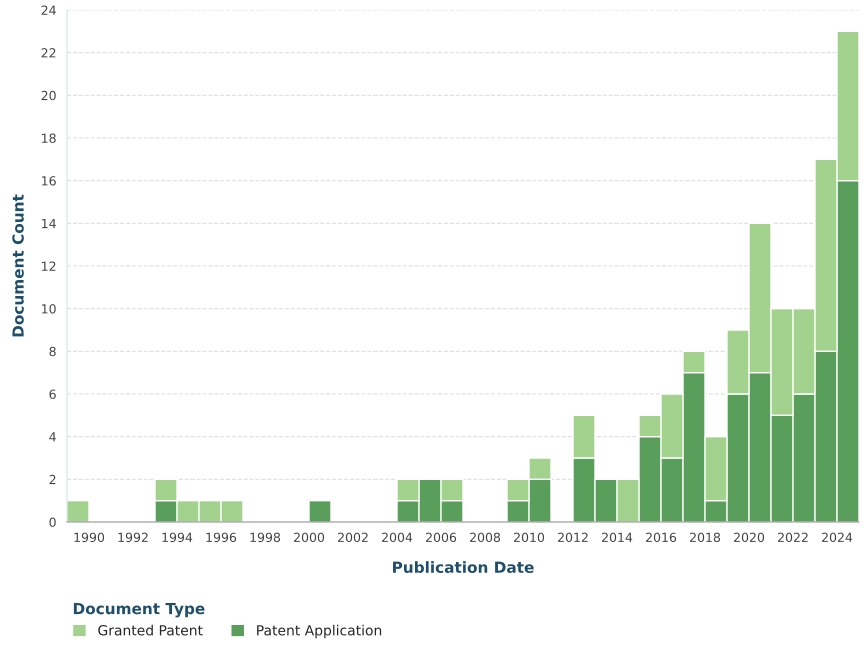 The height and width of the screenshot is (649, 866). What do you see at coordinates (49, 53) in the screenshot?
I see `y-tick-label: 22` at bounding box center [49, 53].